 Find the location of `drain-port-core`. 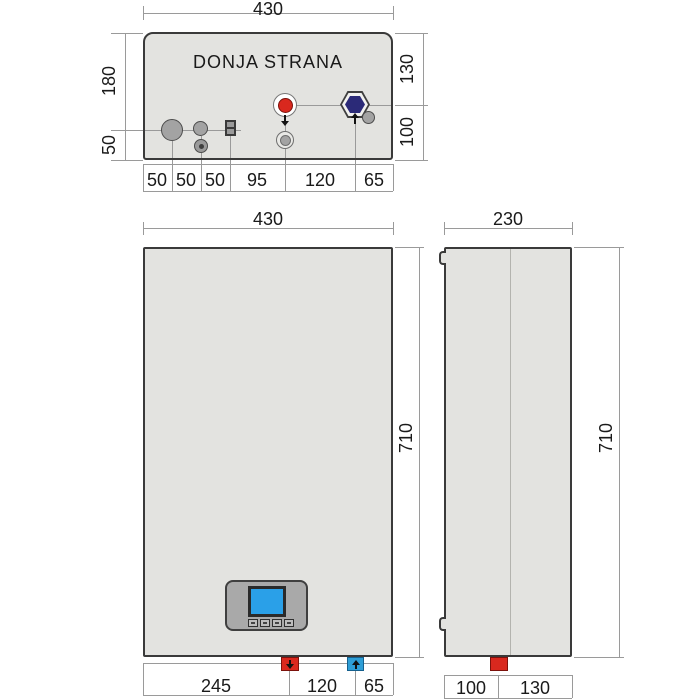

drain-port-core is located at coordinates (285, 140).